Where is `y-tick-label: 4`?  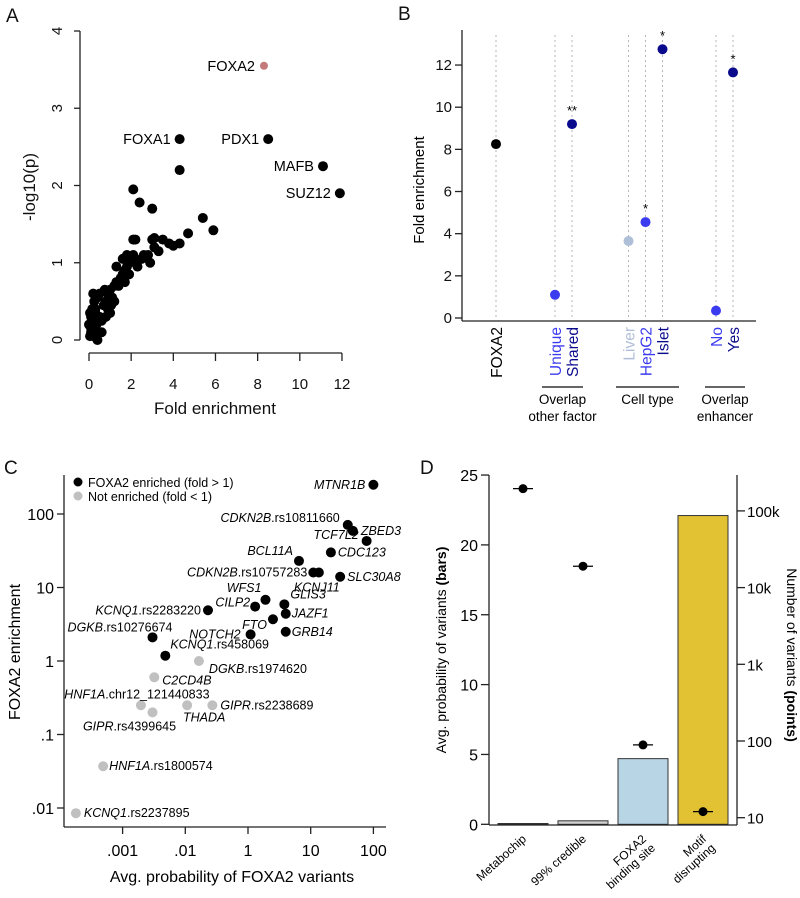 y-tick-label: 4 is located at coordinates (57, 31).